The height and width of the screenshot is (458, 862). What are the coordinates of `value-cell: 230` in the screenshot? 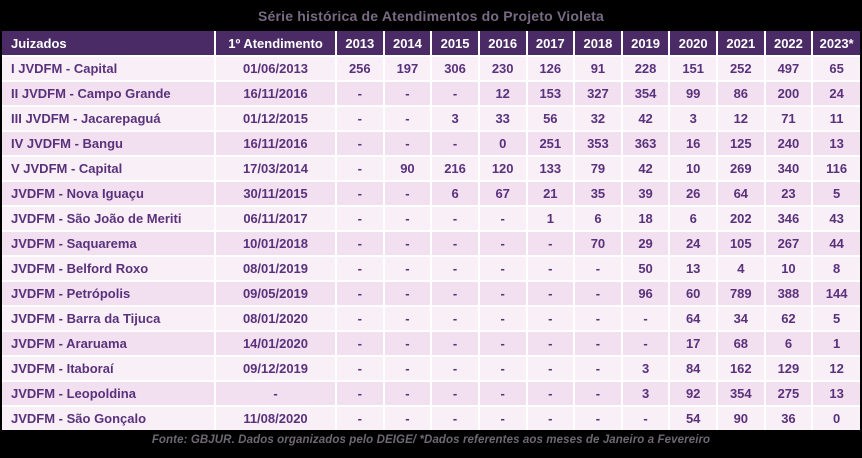 It's located at (502, 68).